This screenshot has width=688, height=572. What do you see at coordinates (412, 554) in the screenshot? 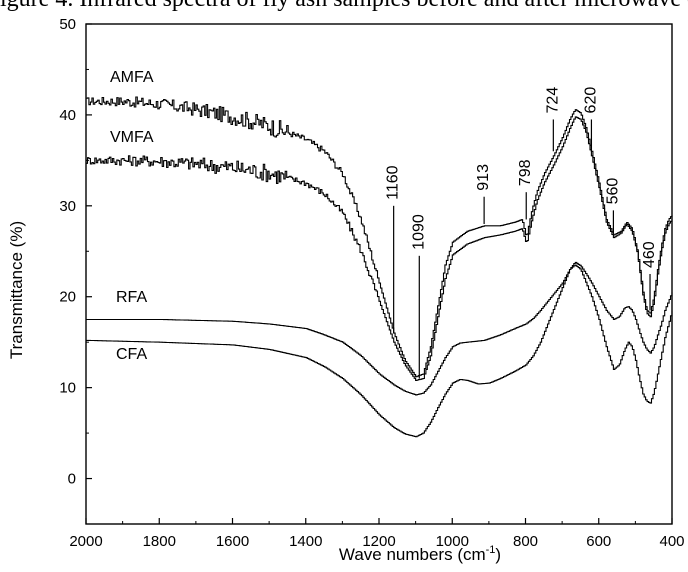
I see `x-axis-title-main: Wave numbers (cm` at bounding box center [412, 554].